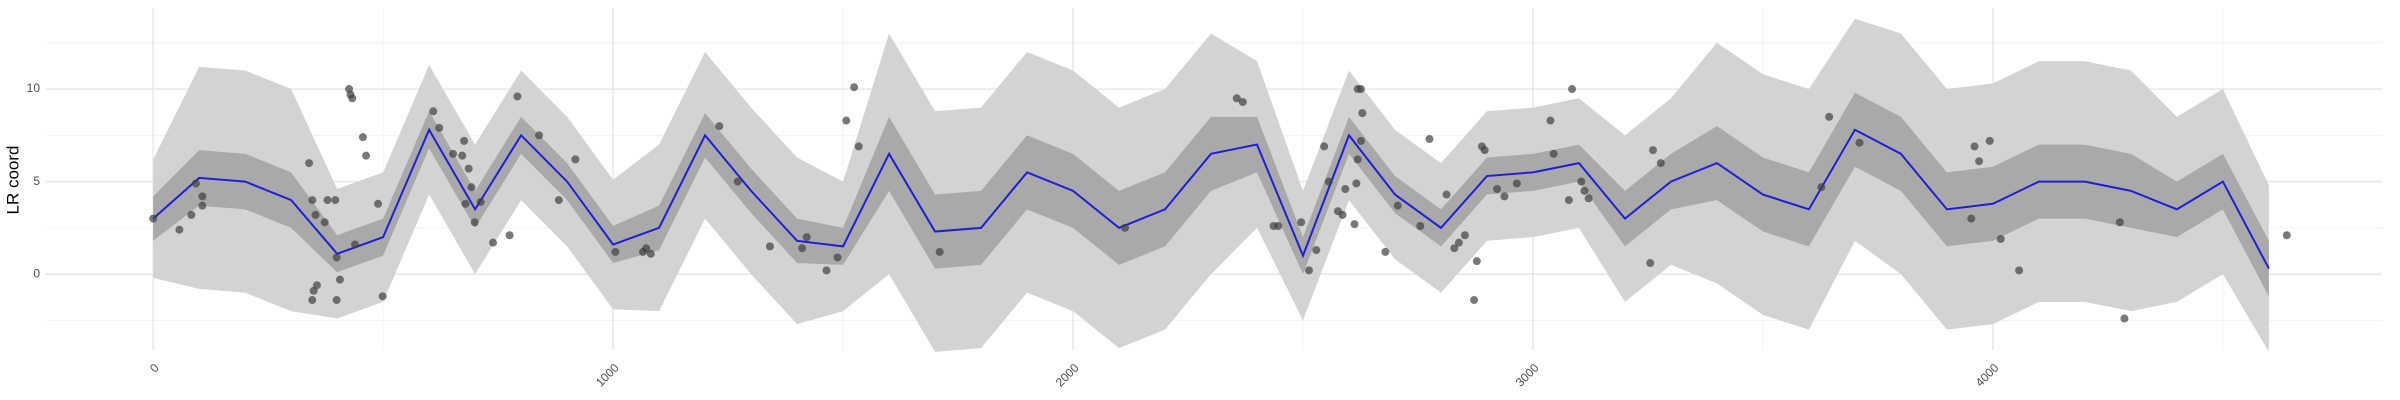 The width and height of the screenshot is (2400, 400). What do you see at coordinates (12, 180) in the screenshot?
I see `y-axis-title: LR coord` at bounding box center [12, 180].